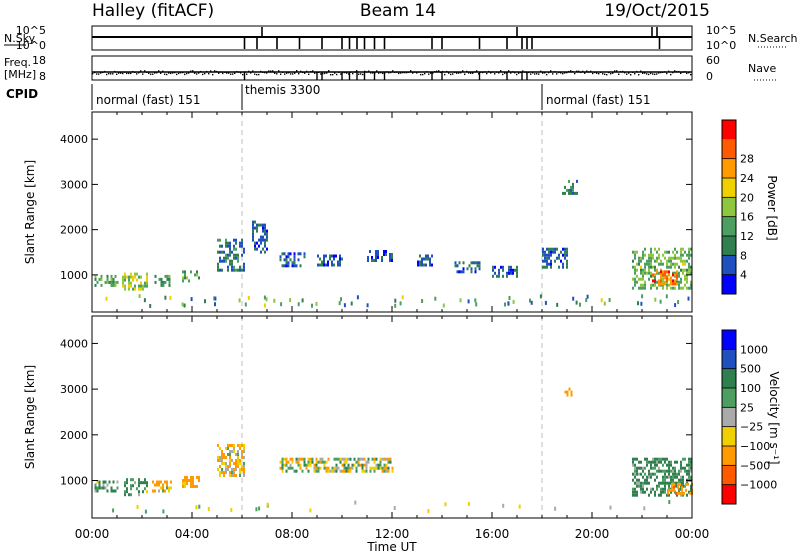 The width and height of the screenshot is (800, 554). I want to click on velocity-colorbar-tick: 500, so click(750, 369).